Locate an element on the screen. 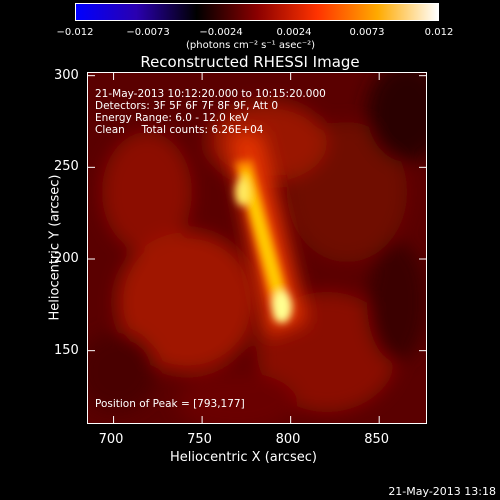 The height and width of the screenshot is (500, 500). colorbar-tick: 0.0073 is located at coordinates (367, 32).